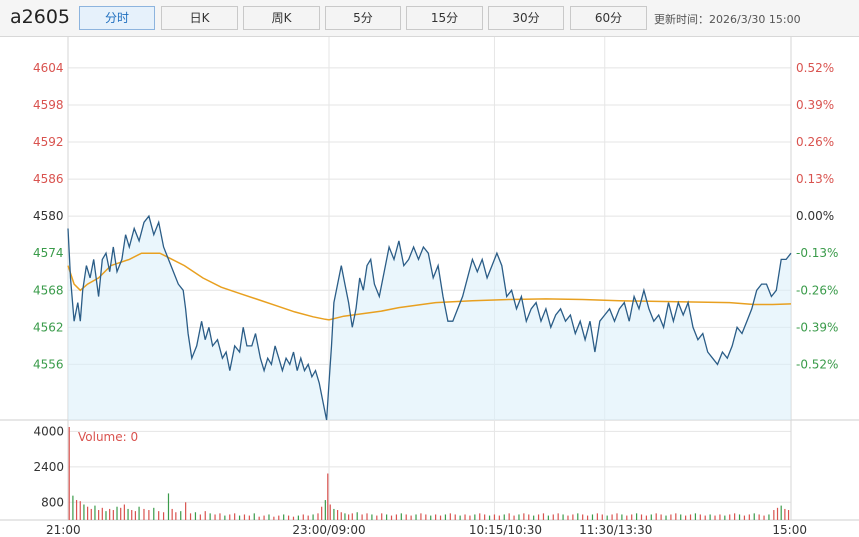 This screenshot has width=859, height=537. Describe the element at coordinates (526, 18) in the screenshot. I see `tab-30min: 30分` at that location.